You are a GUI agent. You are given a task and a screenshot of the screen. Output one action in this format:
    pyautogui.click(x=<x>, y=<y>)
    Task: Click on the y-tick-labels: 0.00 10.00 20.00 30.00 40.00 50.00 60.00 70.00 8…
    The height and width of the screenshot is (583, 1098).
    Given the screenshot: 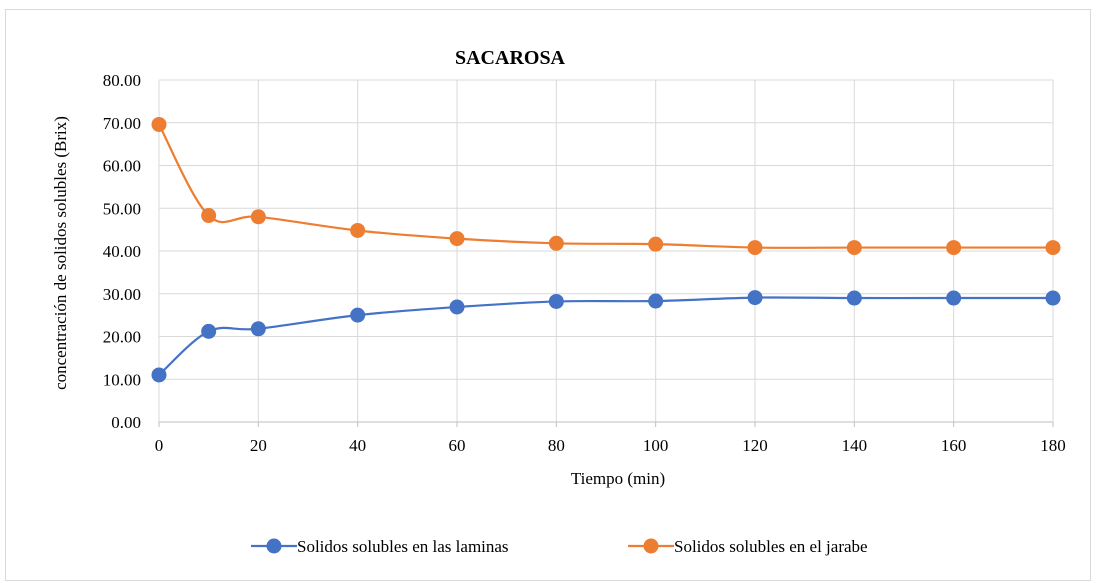 What is the action you would take?
    pyautogui.click(x=122, y=251)
    